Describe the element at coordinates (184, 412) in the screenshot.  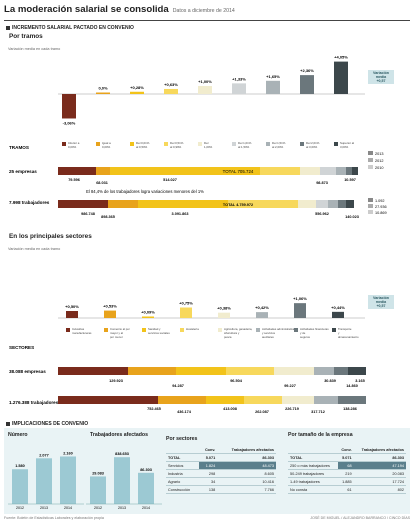
I see `value-label: 436.174` at that location.